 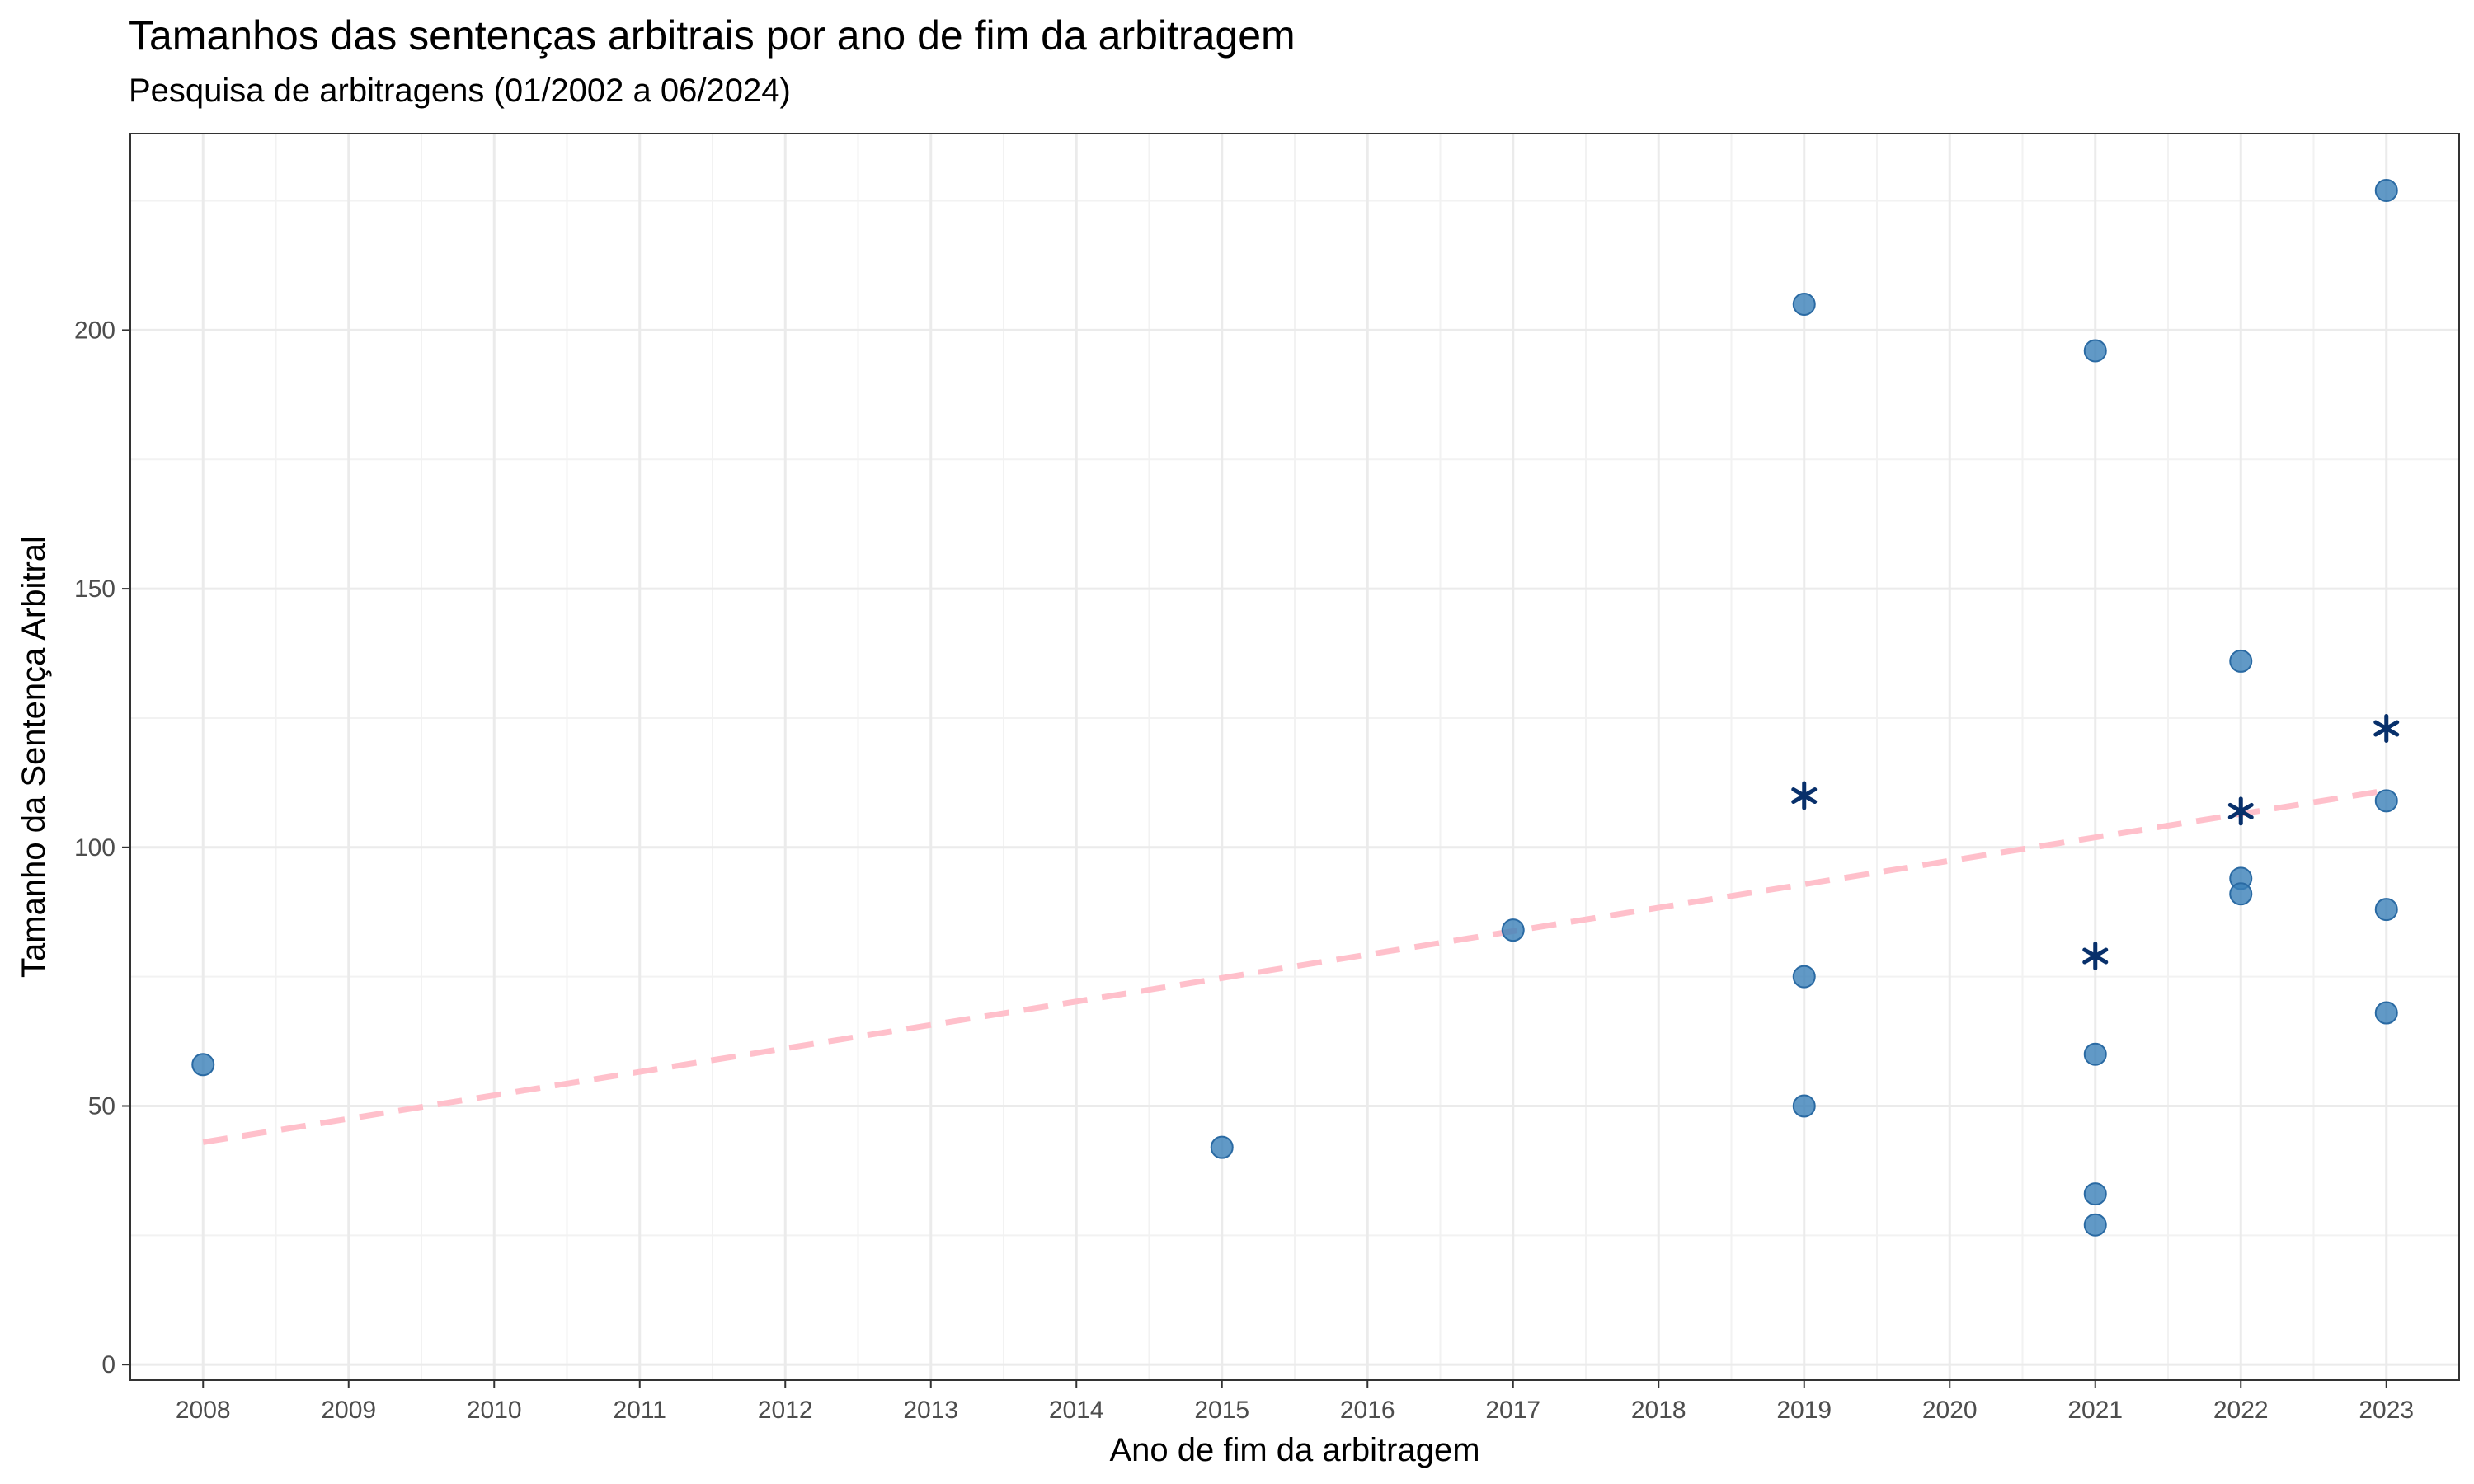 What do you see at coordinates (1804, 1410) in the screenshot?
I see `x-tick-label: 2019` at bounding box center [1804, 1410].